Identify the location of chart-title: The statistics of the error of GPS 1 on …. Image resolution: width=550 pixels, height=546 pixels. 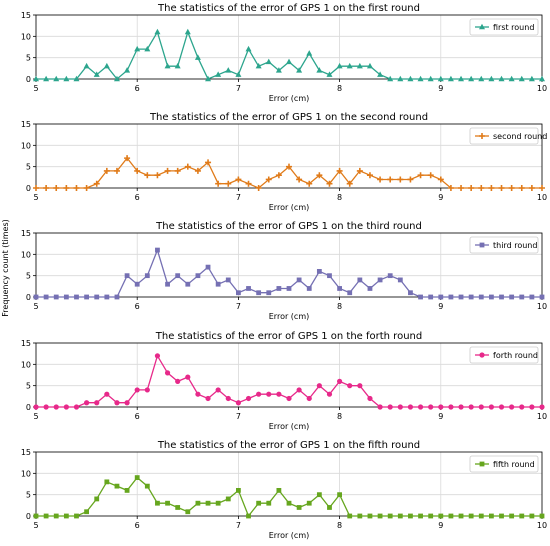
(288, 117).